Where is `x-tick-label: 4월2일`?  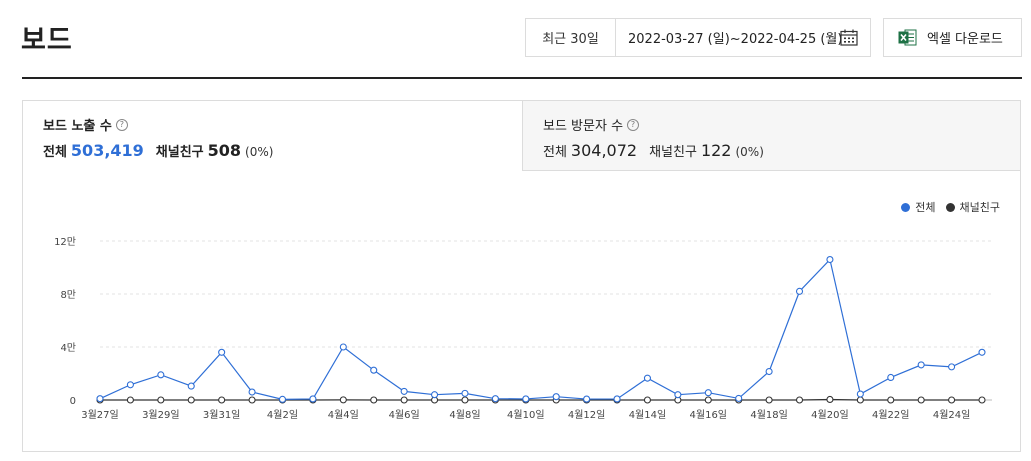 x-tick-label: 4월2일 is located at coordinates (282, 415).